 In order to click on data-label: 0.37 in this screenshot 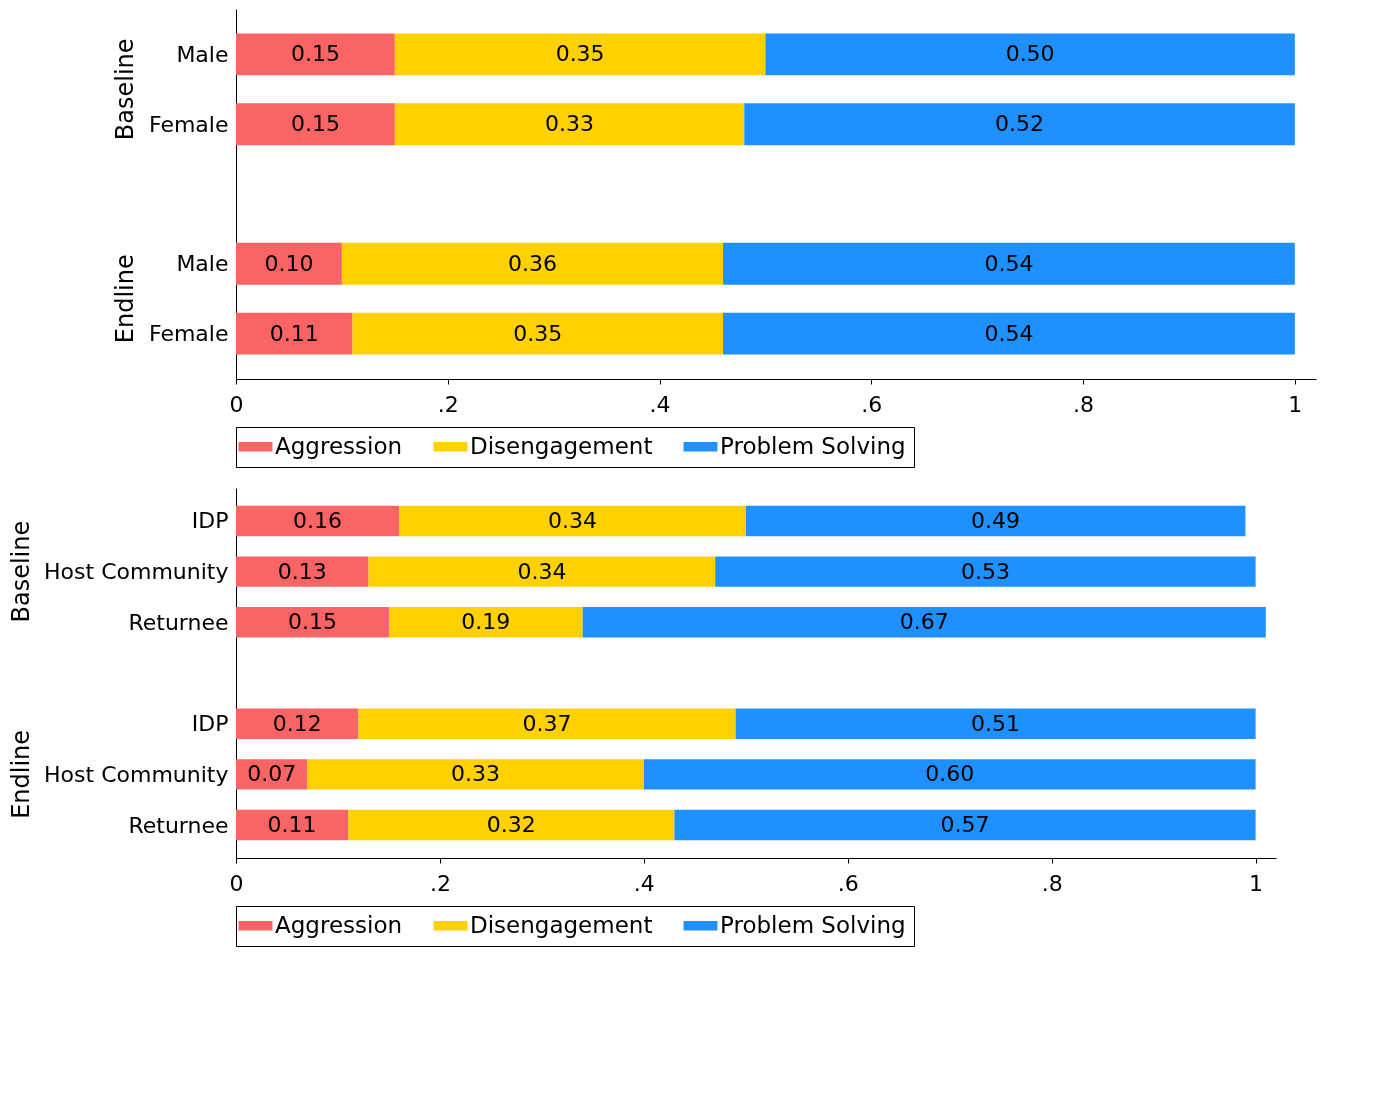, I will do `click(547, 723)`.